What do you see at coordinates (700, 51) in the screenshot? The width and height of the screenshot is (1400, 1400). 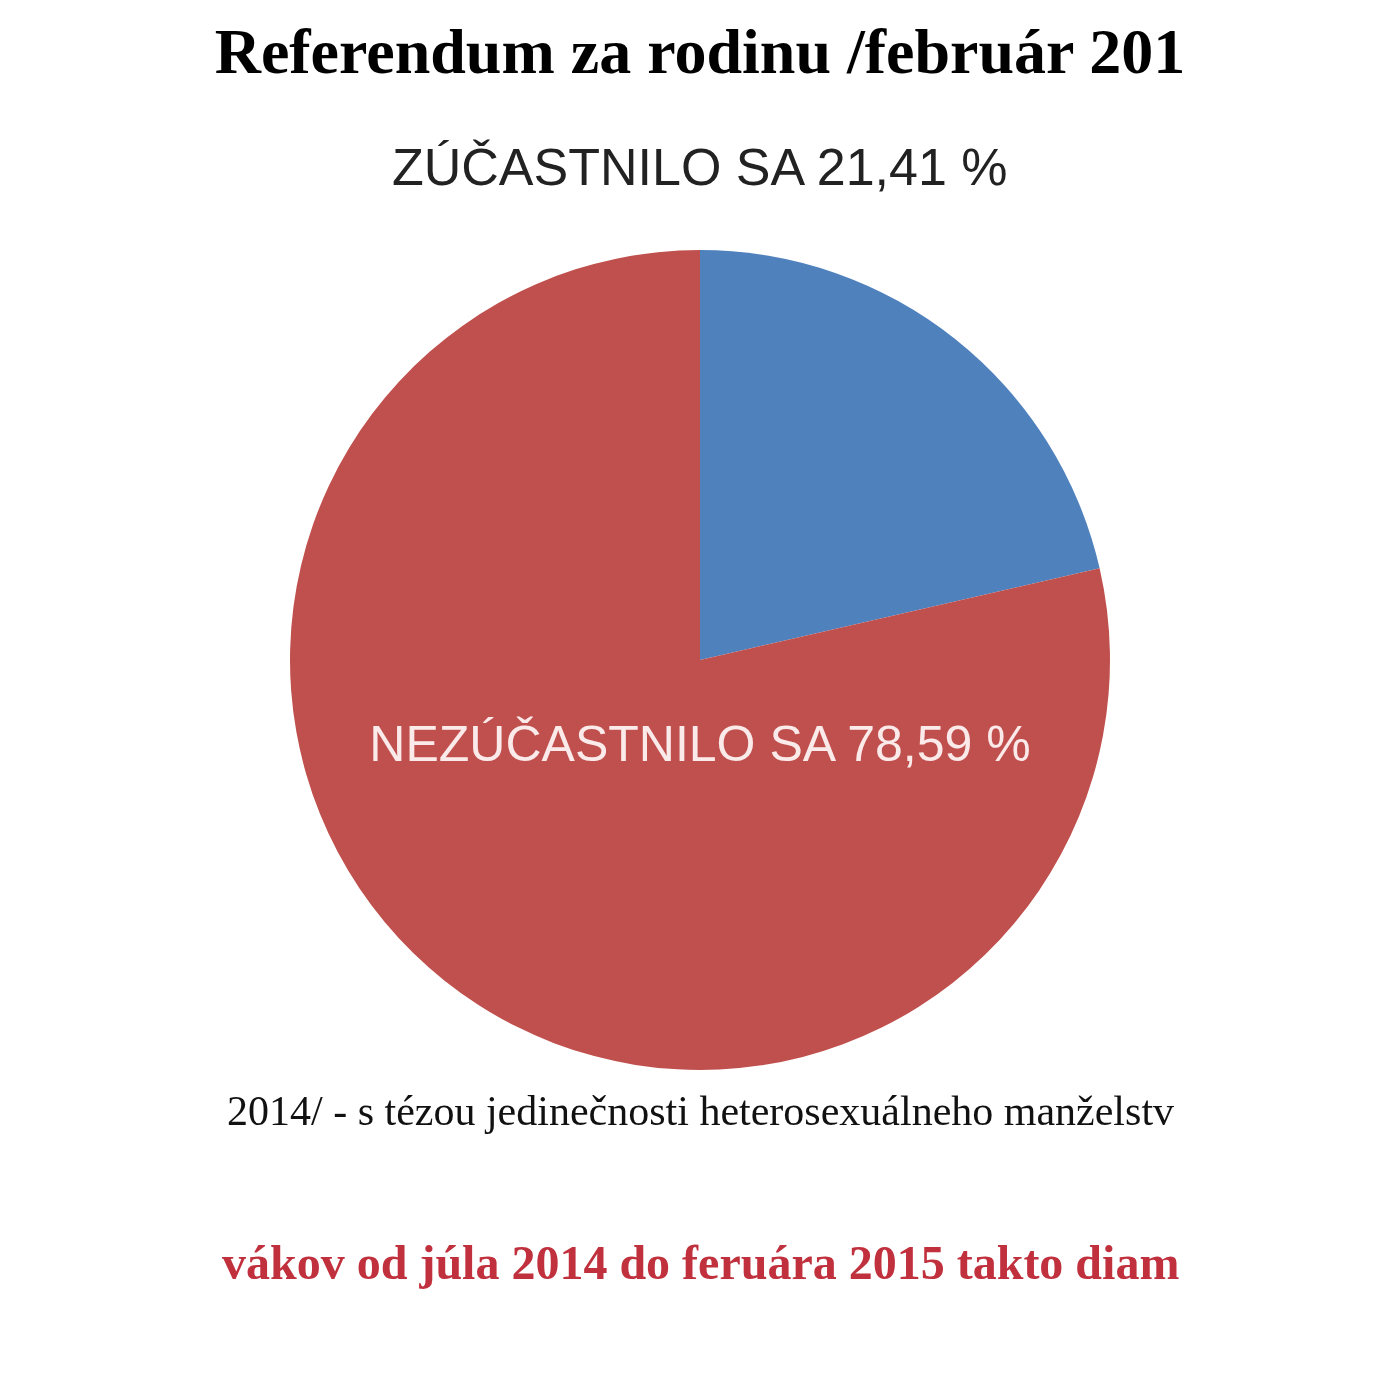 I see `chart-title: Referendum za rodinu /február 201` at bounding box center [700, 51].